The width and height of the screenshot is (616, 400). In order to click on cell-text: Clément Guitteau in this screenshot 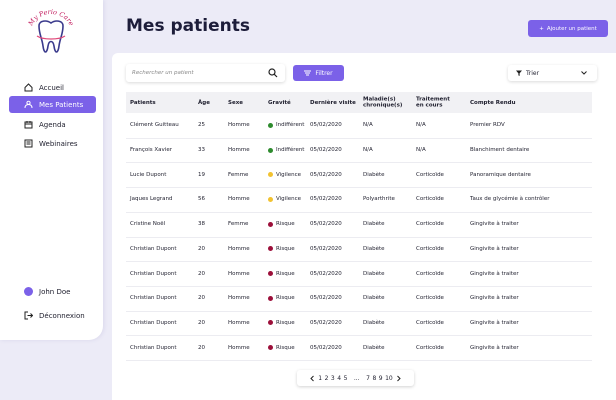, I will do `click(154, 125)`.